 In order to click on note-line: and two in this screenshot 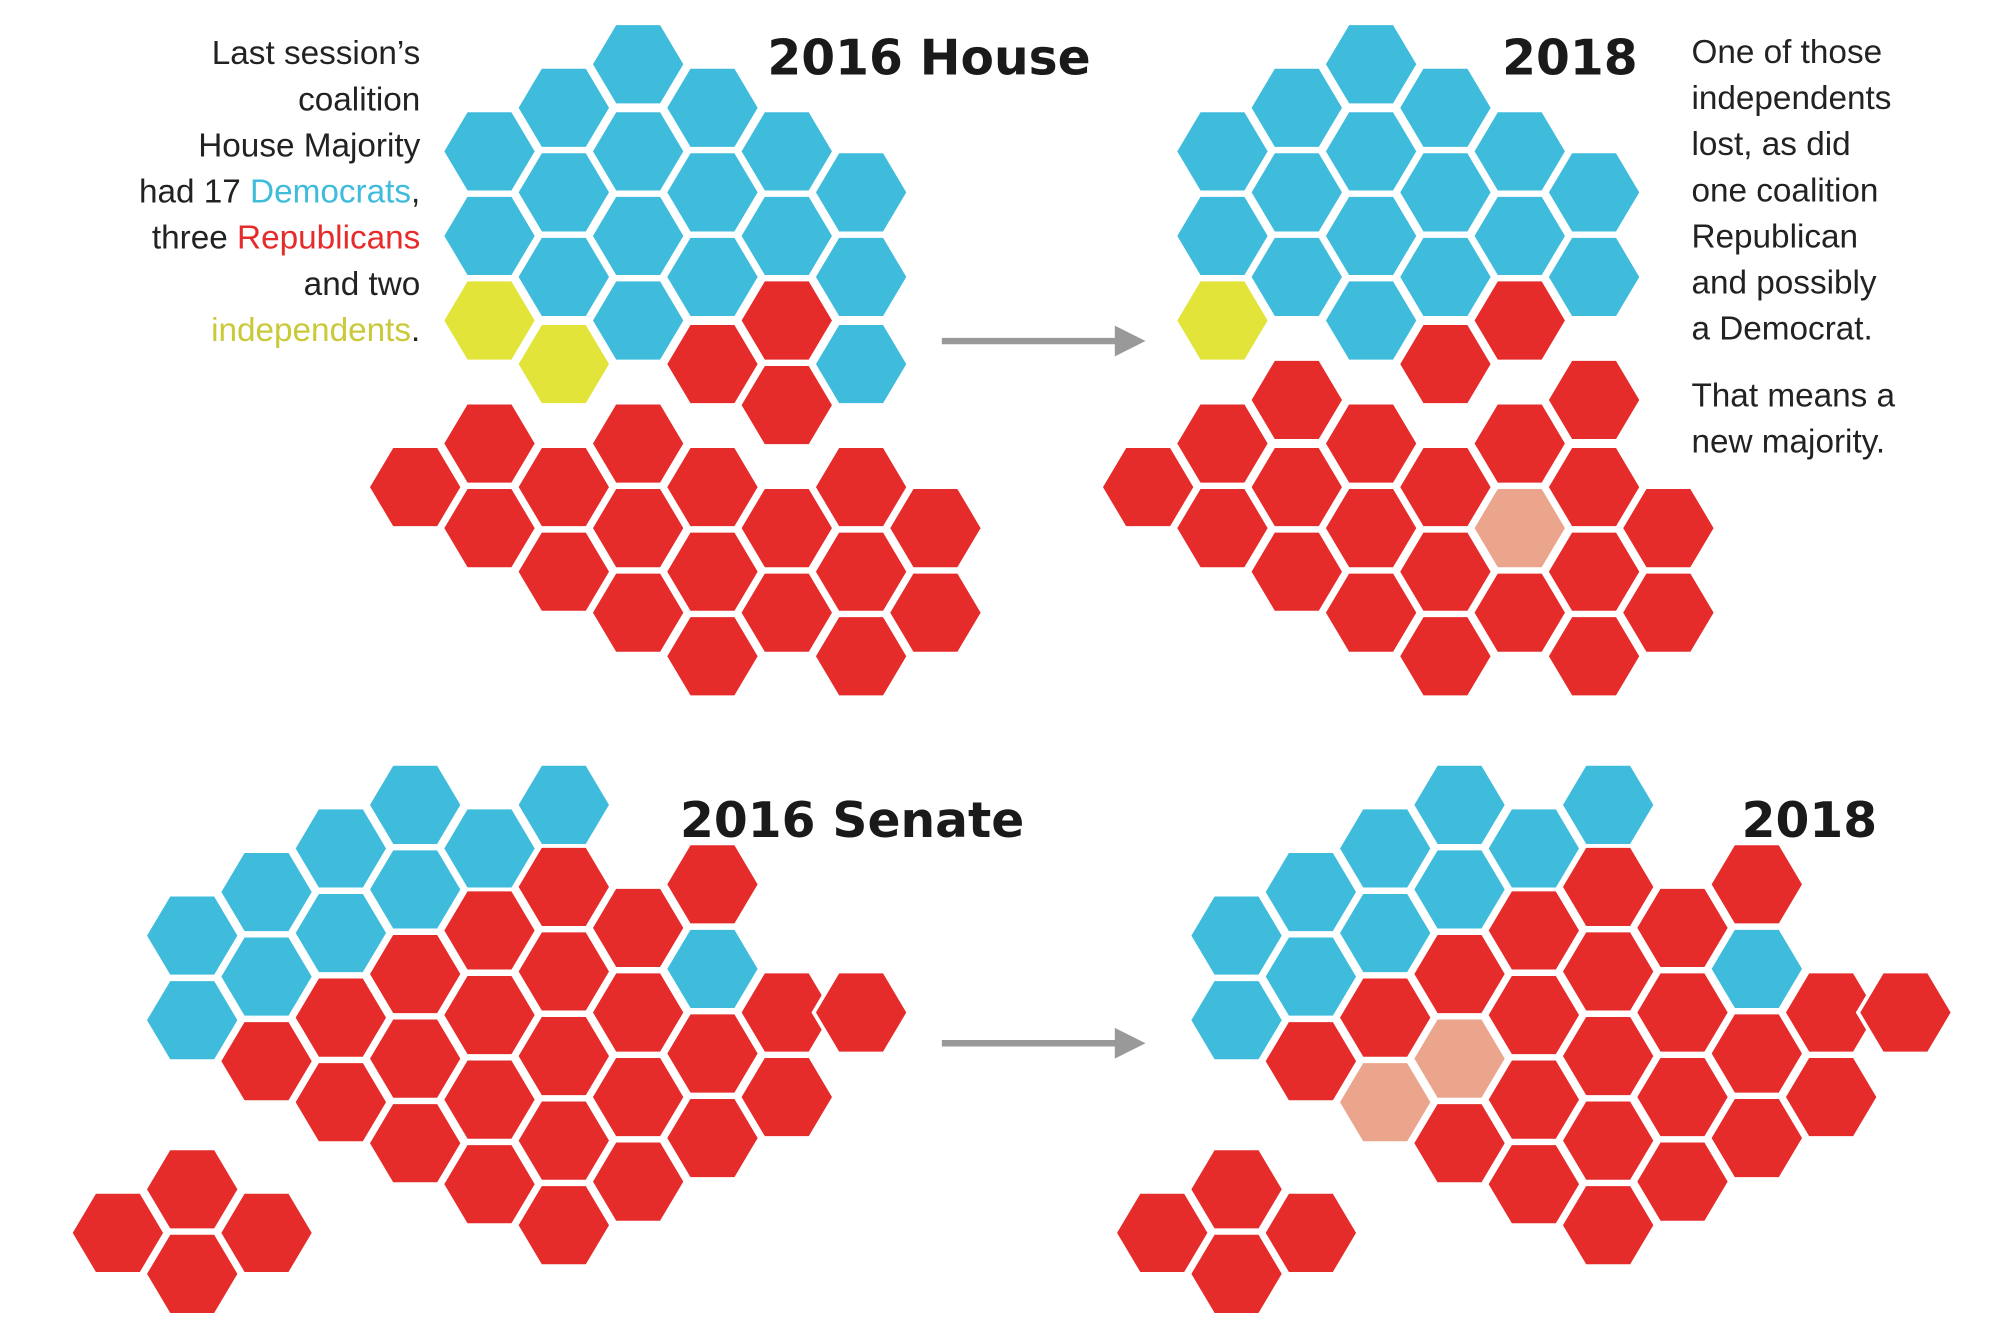, I will do `click(362, 284)`.